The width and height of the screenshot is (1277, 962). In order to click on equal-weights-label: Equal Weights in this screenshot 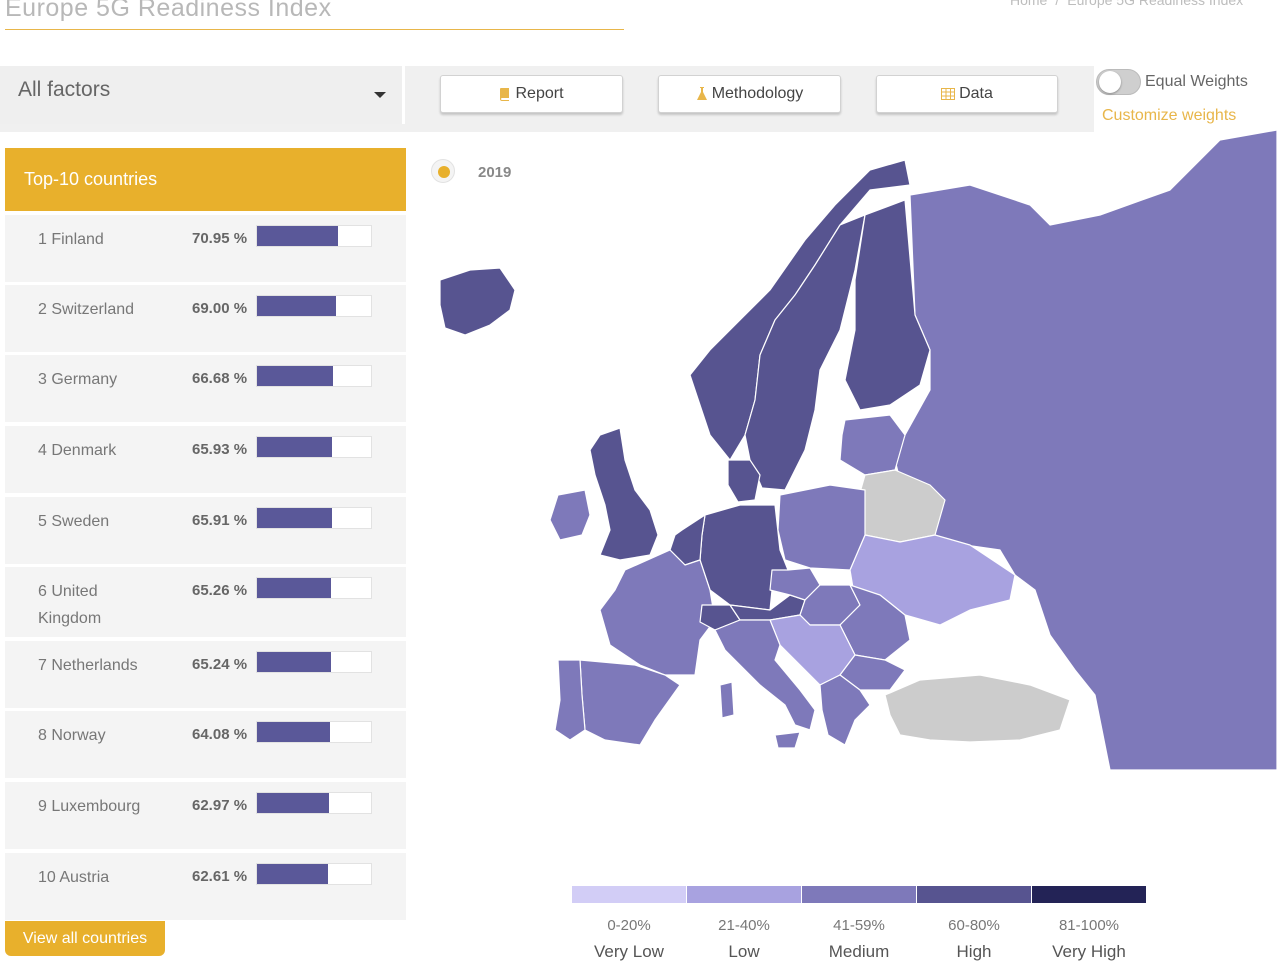, I will do `click(1196, 81)`.